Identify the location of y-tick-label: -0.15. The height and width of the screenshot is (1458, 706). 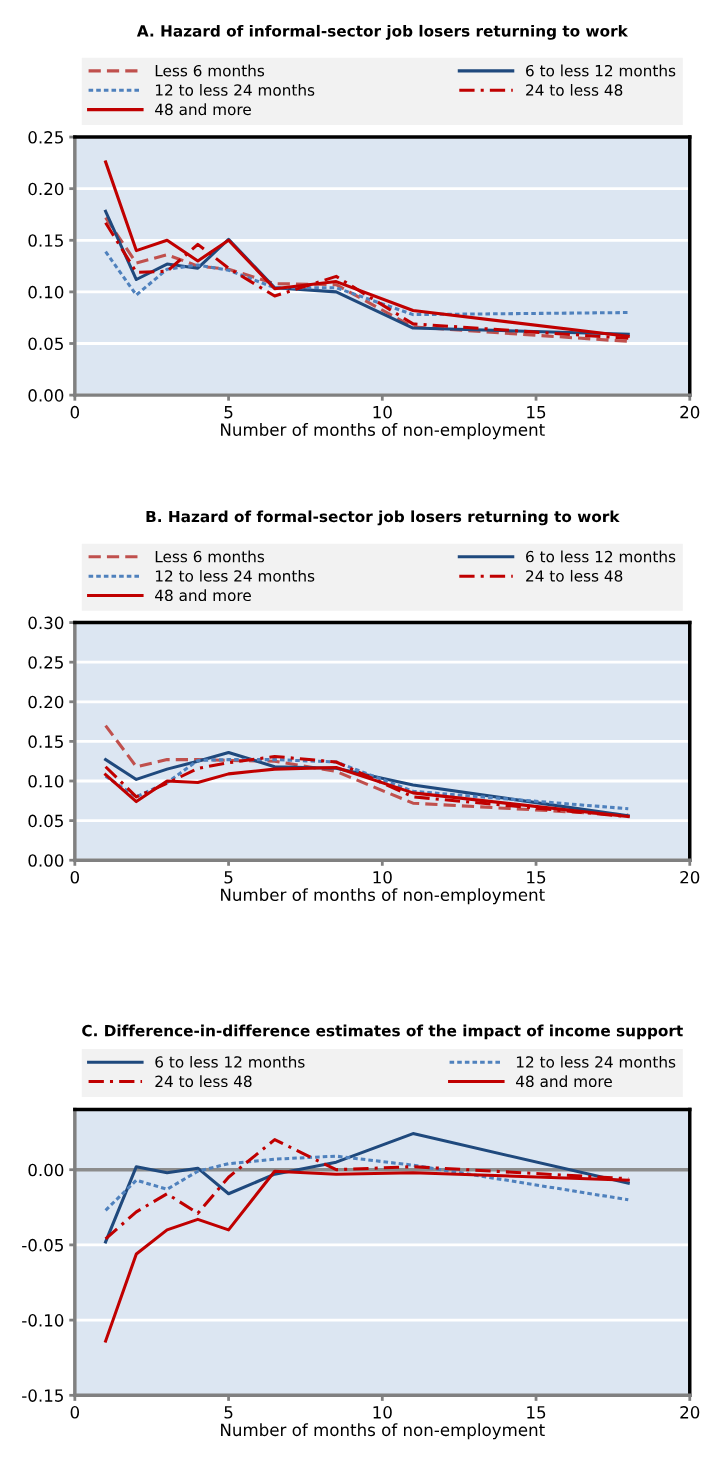
(42, 1395).